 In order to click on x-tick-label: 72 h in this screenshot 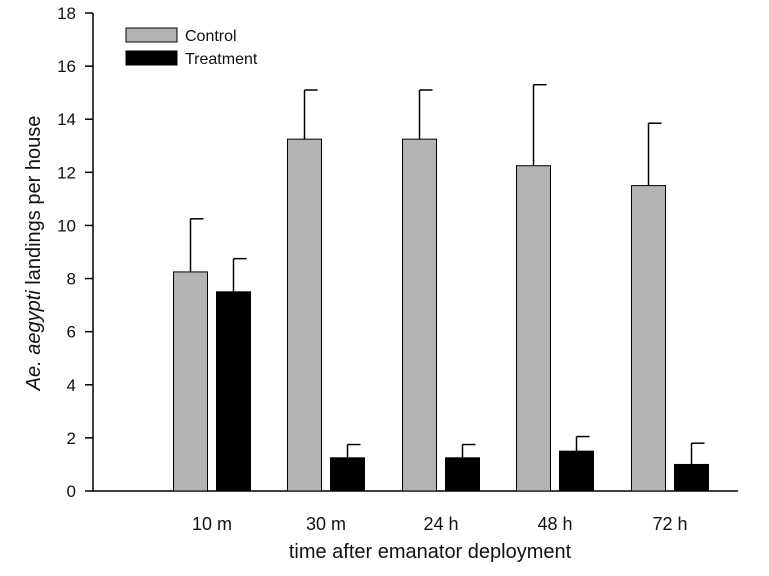, I will do `click(669, 524)`.